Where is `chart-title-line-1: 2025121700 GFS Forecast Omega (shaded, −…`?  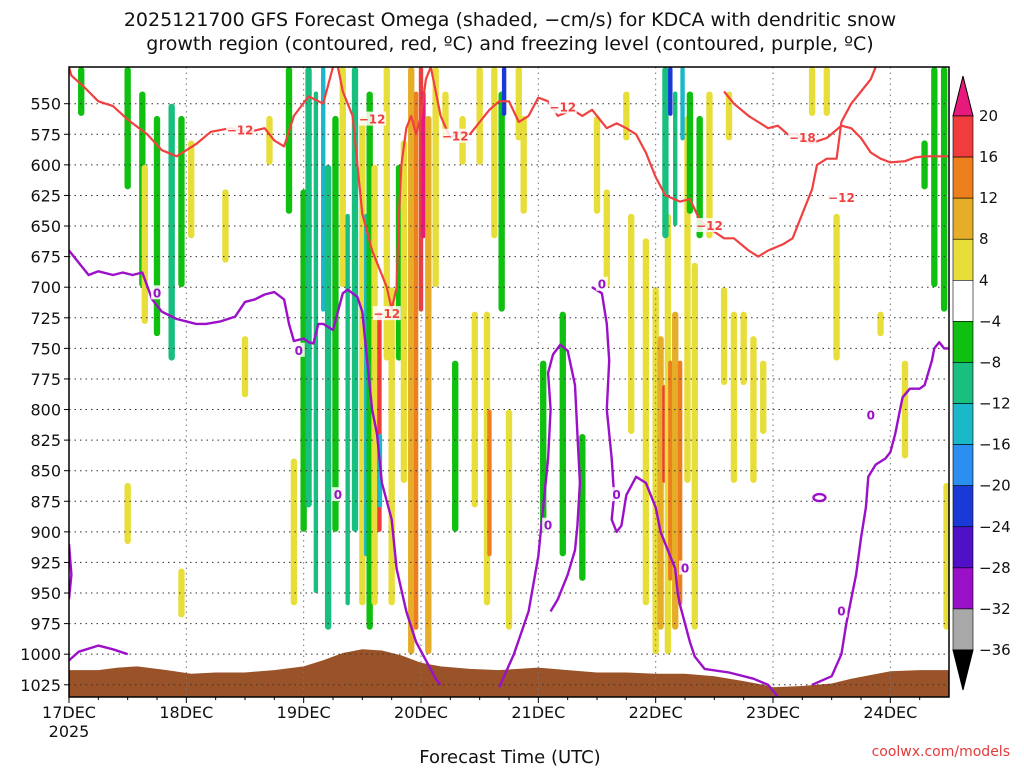
chart-title-line-1: 2025121700 GFS Forecast Omega (shaded, −… is located at coordinates (510, 20).